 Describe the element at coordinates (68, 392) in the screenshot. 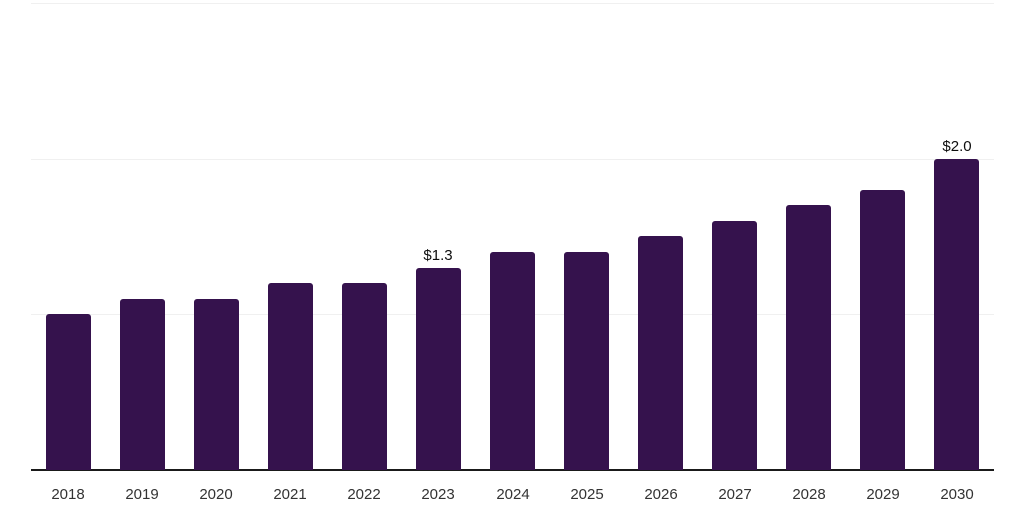

I see `bar-2018` at that location.